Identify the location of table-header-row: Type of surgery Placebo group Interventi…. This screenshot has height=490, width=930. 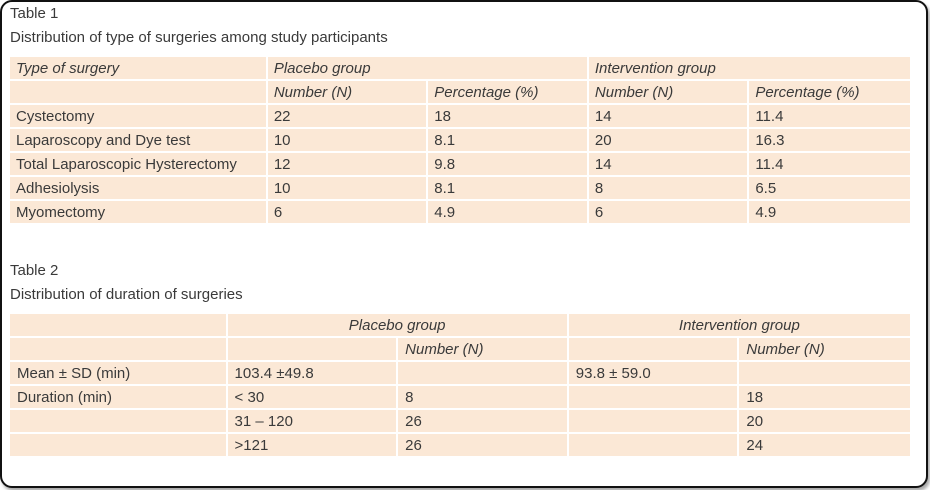
(460, 68).